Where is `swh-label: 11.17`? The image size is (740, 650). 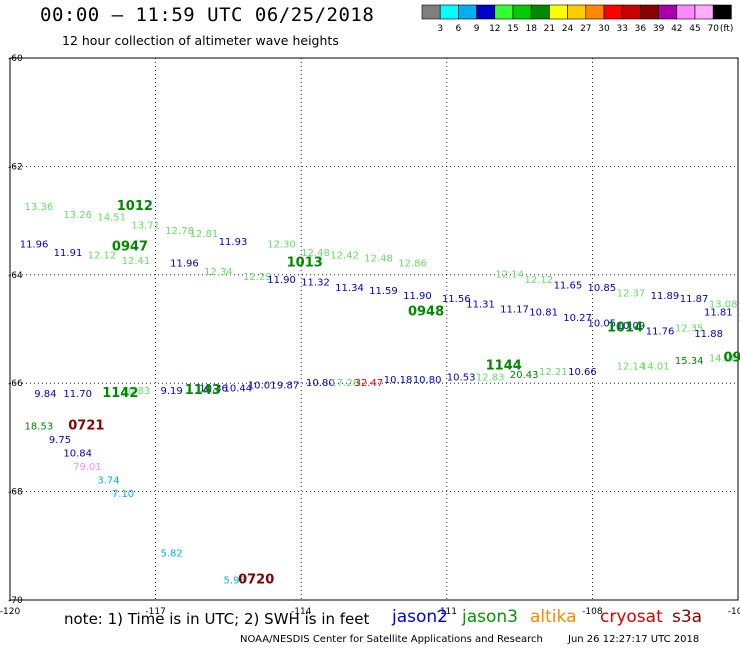 swh-label: 11.17 is located at coordinates (514, 310).